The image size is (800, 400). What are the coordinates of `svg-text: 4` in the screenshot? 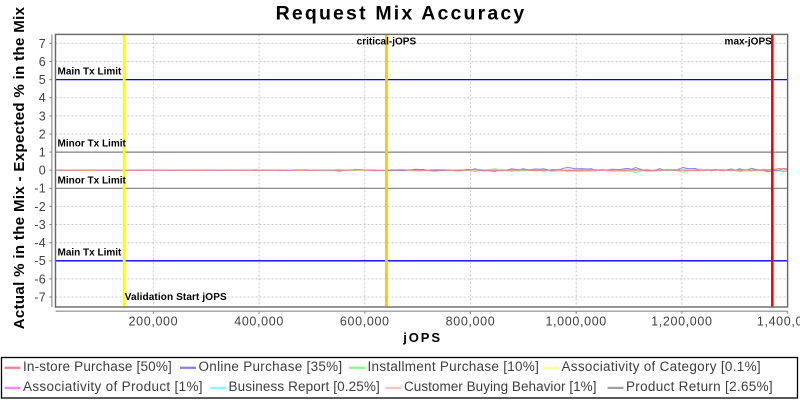 It's located at (42, 98).